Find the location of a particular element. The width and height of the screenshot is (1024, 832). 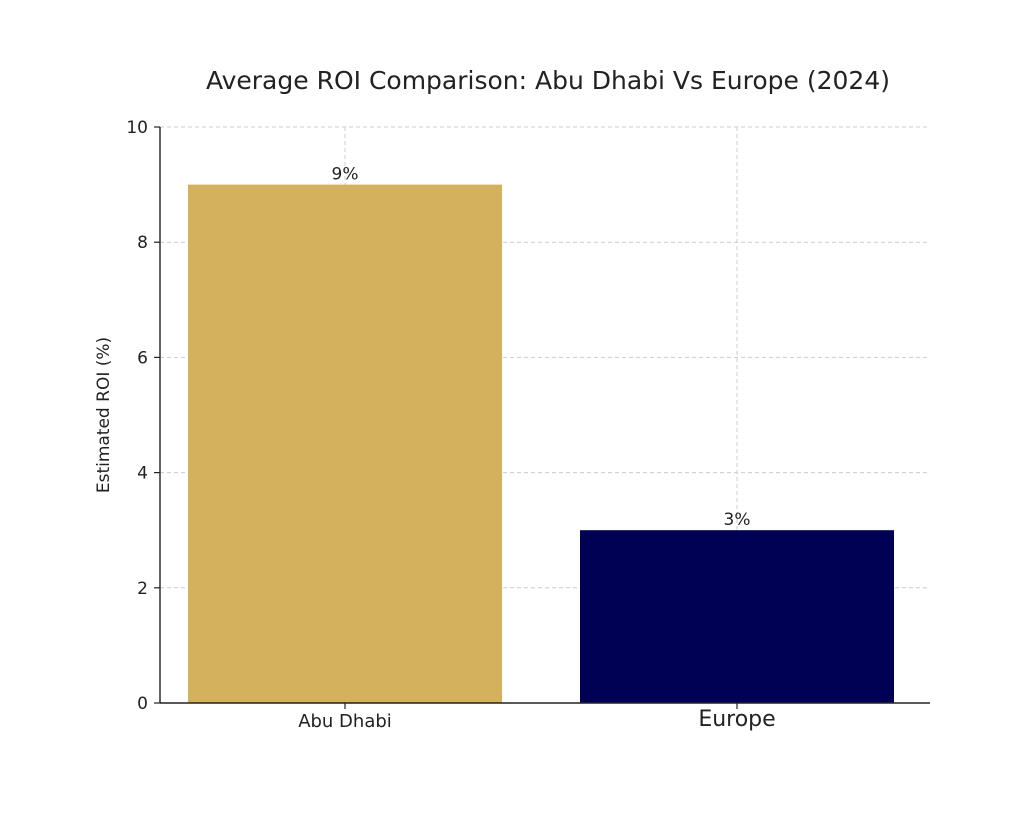

x-tick-label-1: Europe is located at coordinates (736, 719).